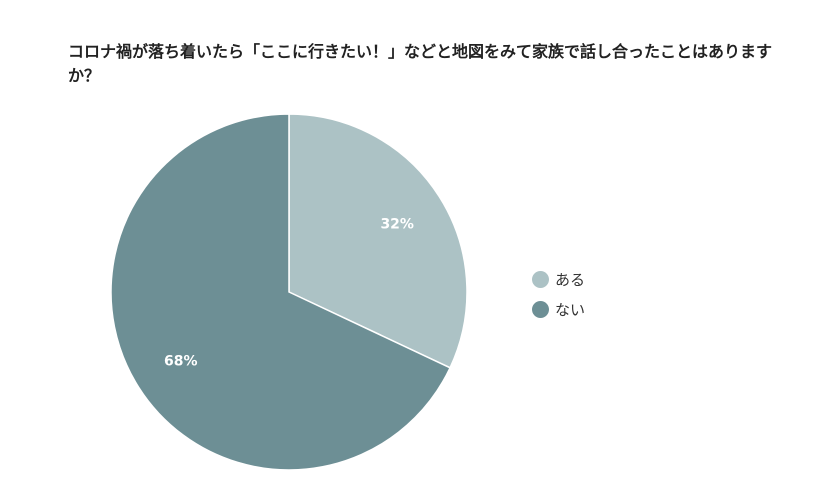 The image size is (825, 500). I want to click on legend-item-aru: ある, so click(558, 279).